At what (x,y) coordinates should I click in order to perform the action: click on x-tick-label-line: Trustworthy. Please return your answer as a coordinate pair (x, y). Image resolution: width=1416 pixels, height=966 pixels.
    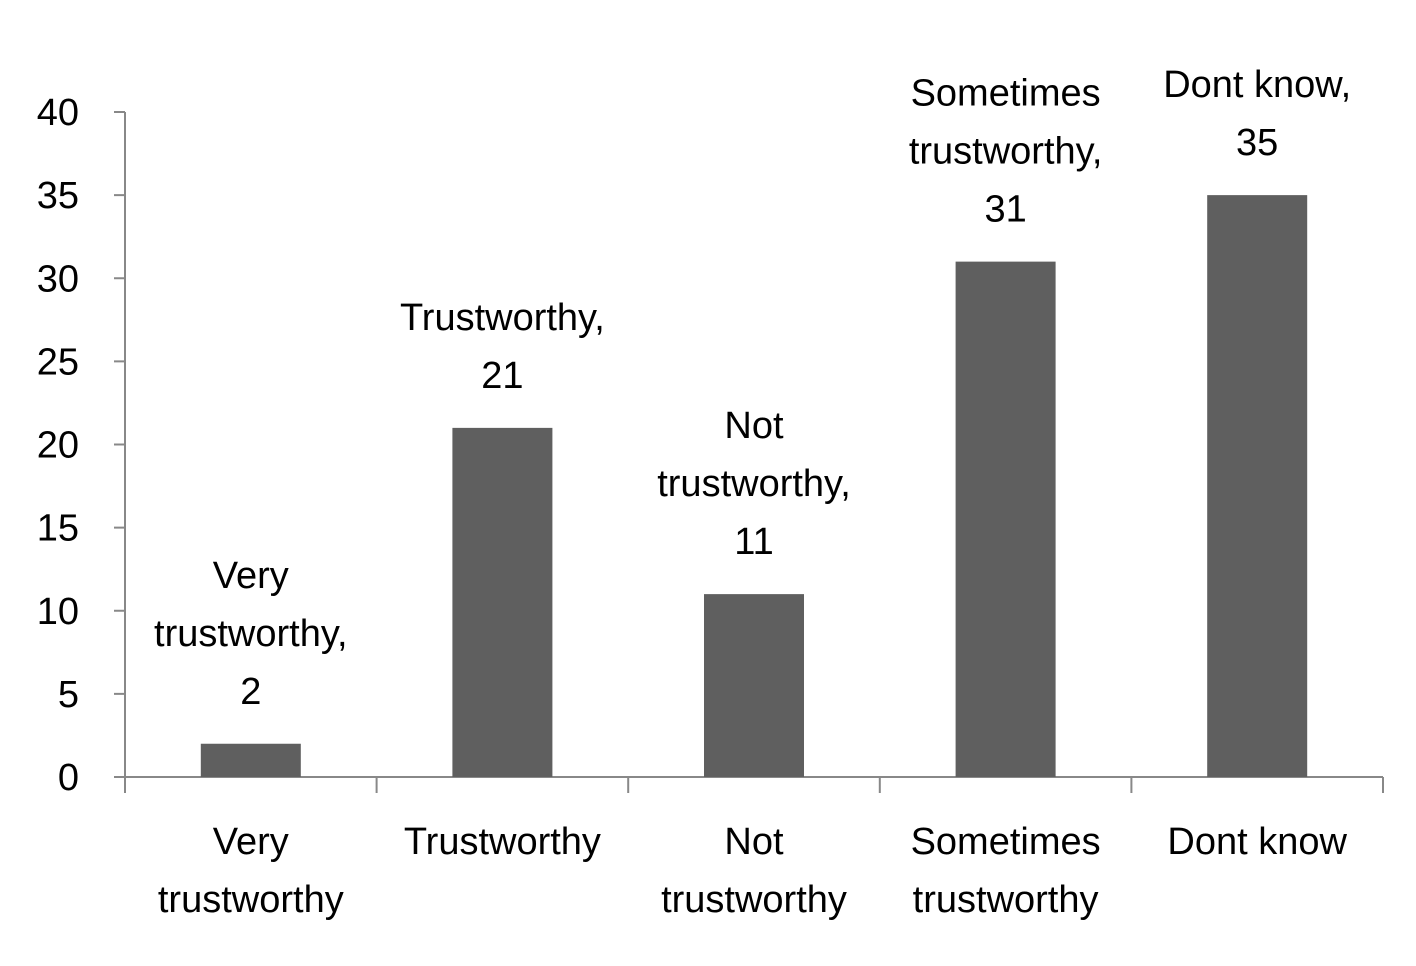
    Looking at the image, I should click on (502, 842).